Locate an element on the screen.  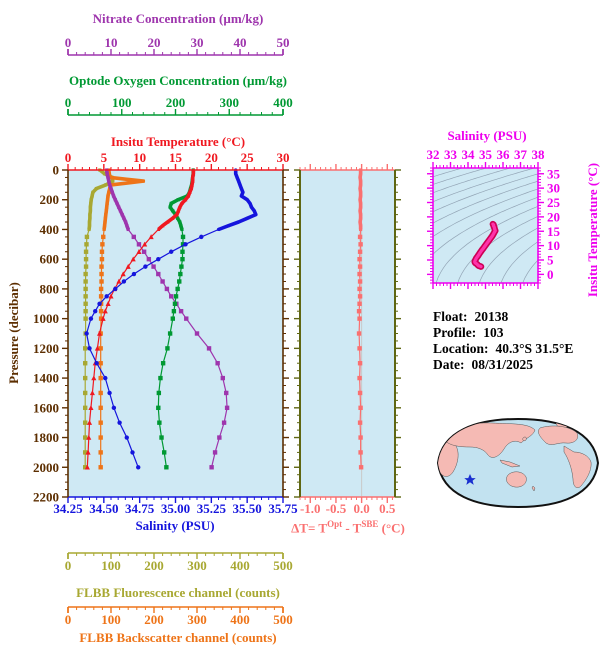
svg-text: 600 is located at coordinates (50, 259).